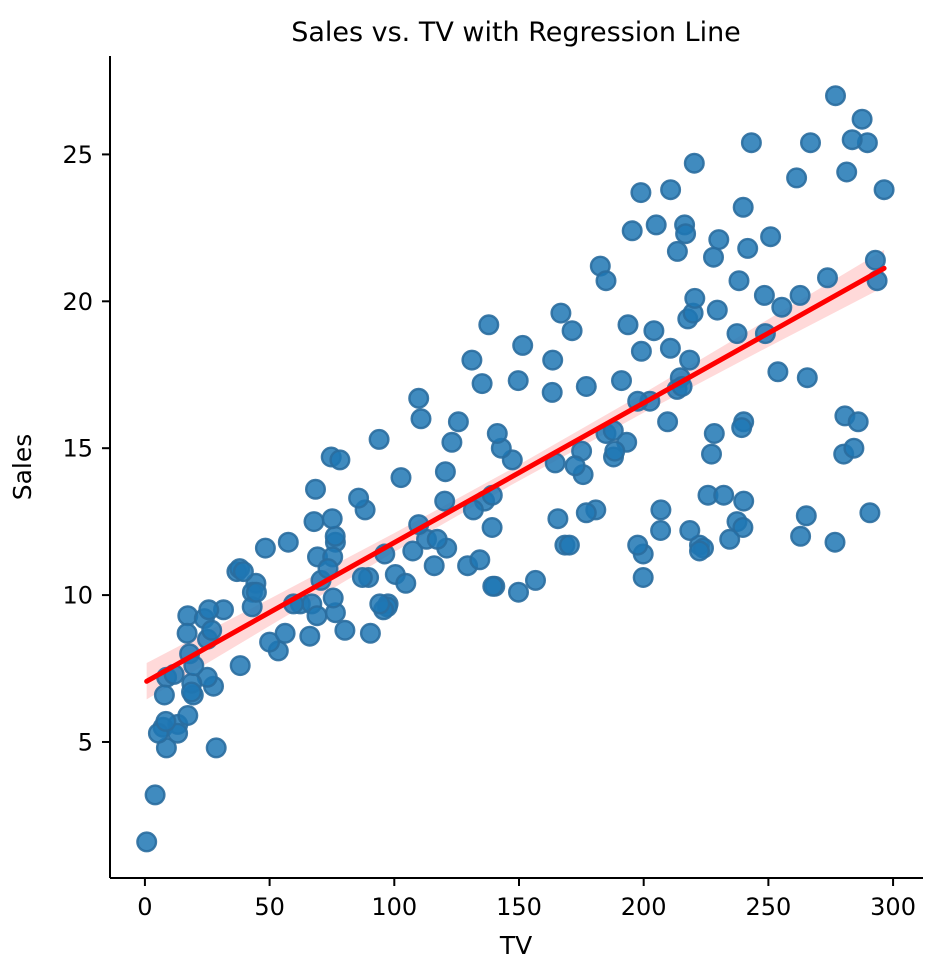 The width and height of the screenshot is (940, 980). I want to click on y-tick-label: 15, so click(77, 449).